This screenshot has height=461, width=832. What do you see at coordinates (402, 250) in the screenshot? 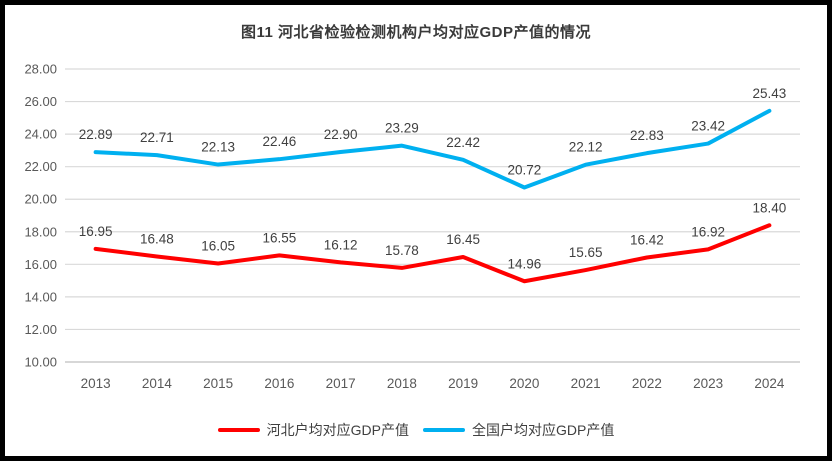
I see `data-label: 15.78` at bounding box center [402, 250].